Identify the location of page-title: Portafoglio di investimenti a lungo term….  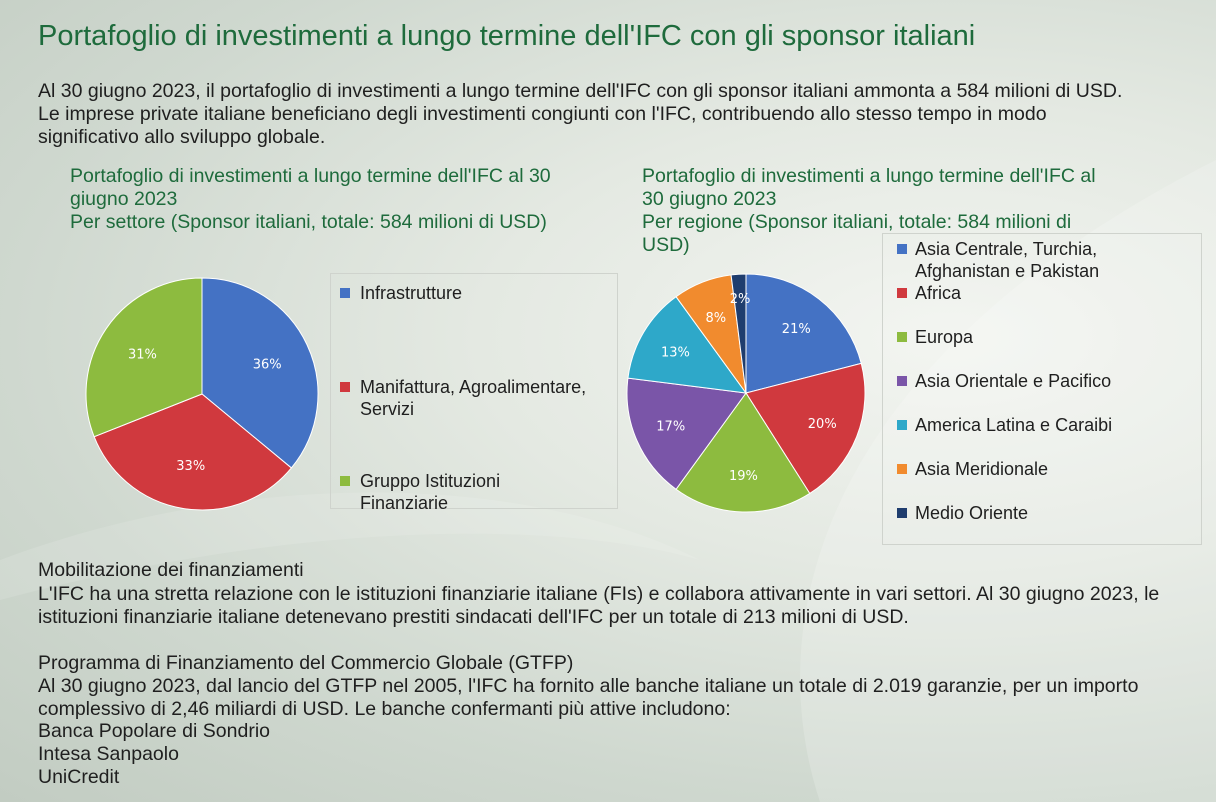
(507, 36).